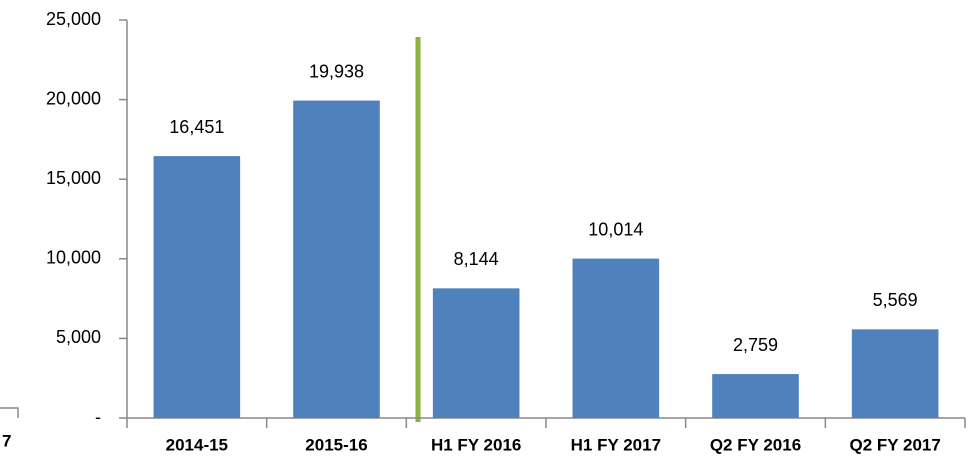 This screenshot has width=979, height=463. Describe the element at coordinates (9, 412) in the screenshot. I see `fragment-frame` at that location.